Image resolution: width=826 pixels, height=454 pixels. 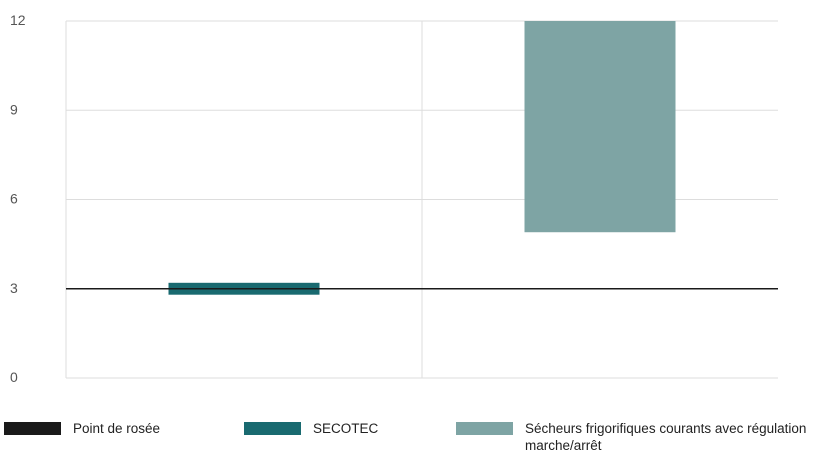 I want to click on y-tick-label-12: 12, so click(x=18, y=20).